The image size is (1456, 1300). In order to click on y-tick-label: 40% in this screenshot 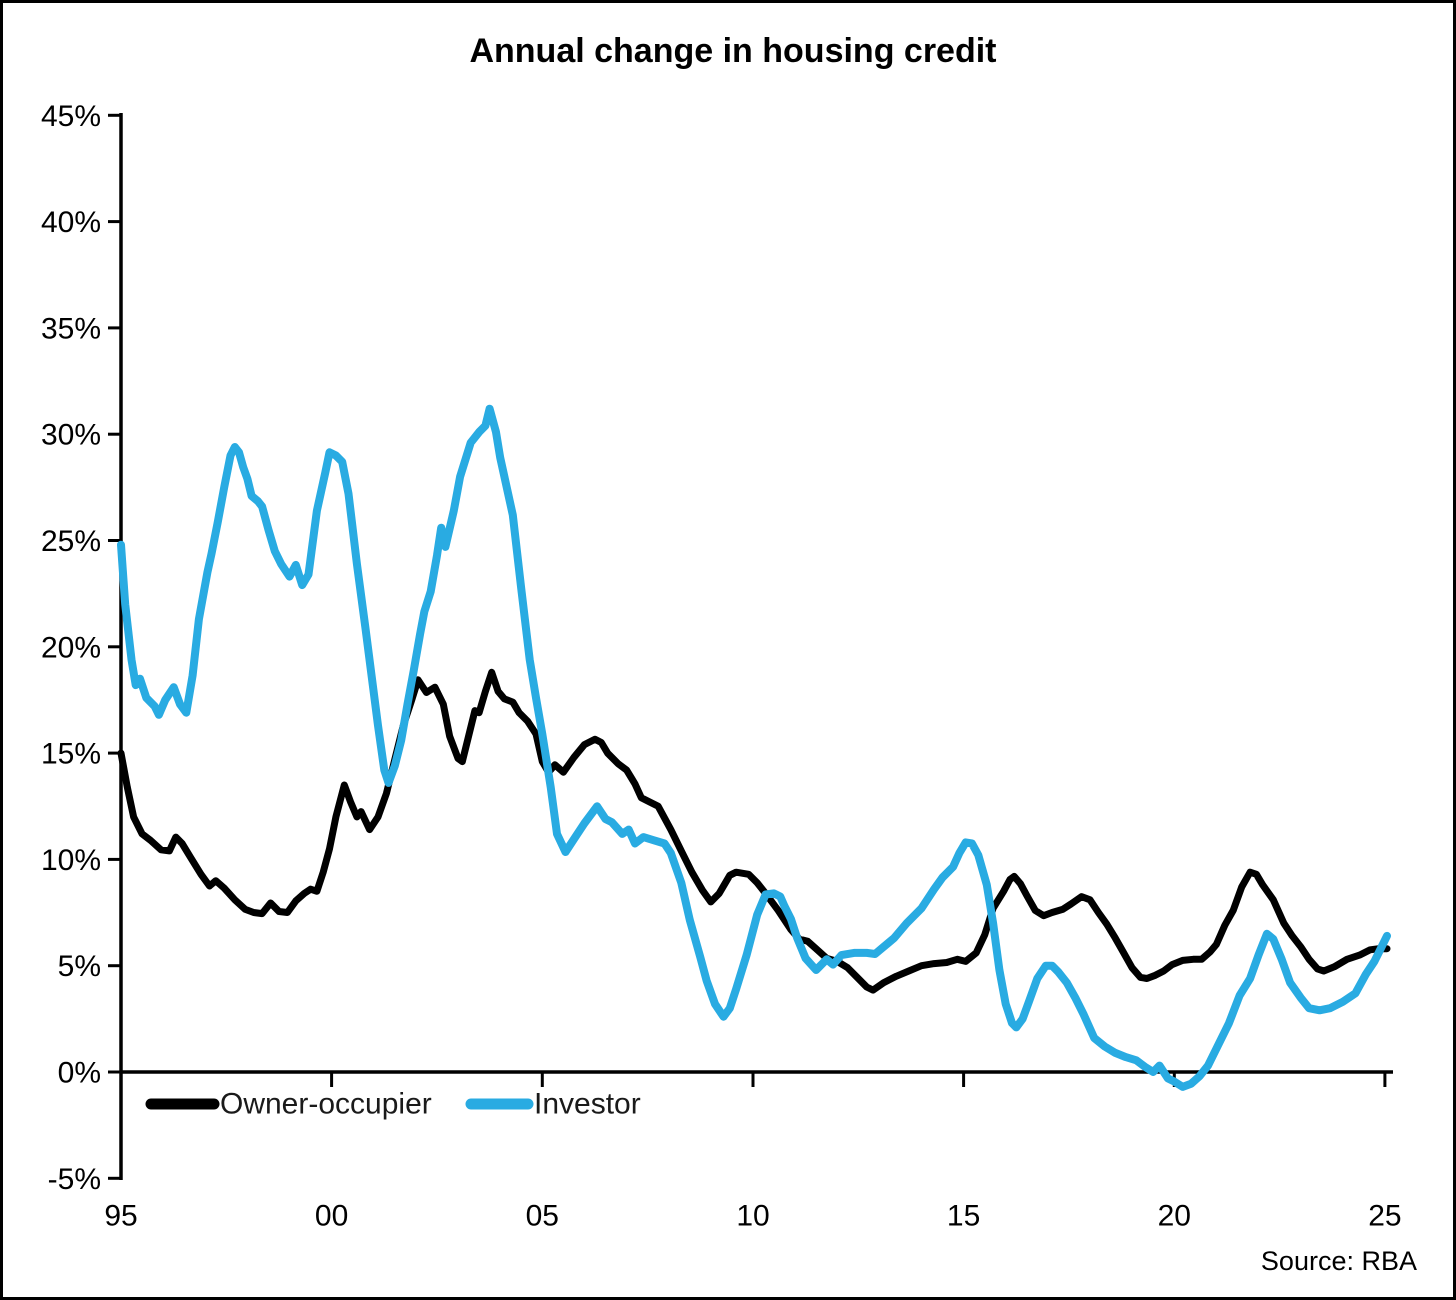, I will do `click(71, 222)`.